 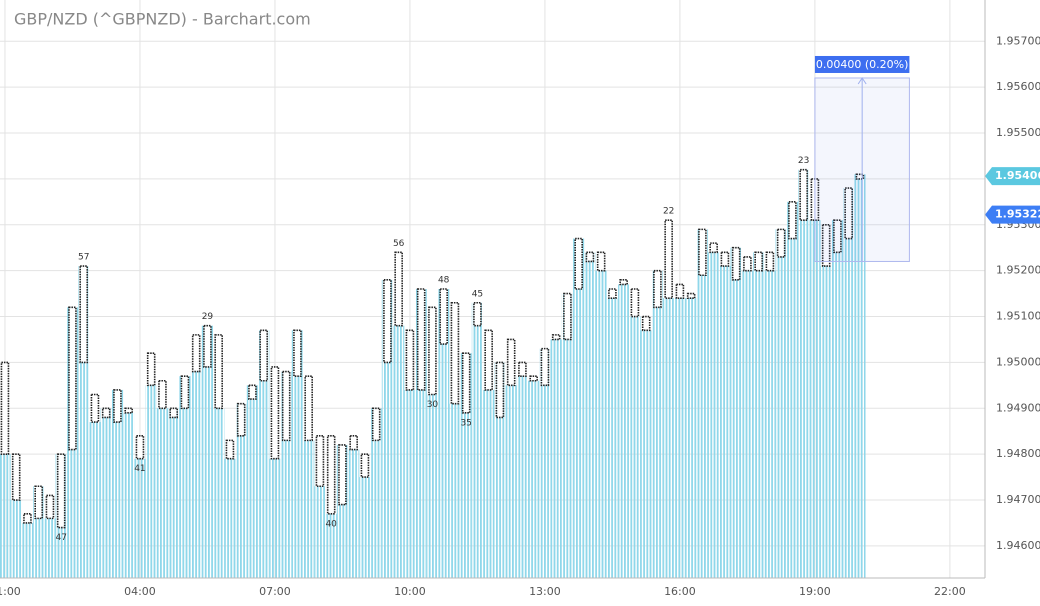 I want to click on y-tick-label: 1.94900, so click(x=1018, y=407).